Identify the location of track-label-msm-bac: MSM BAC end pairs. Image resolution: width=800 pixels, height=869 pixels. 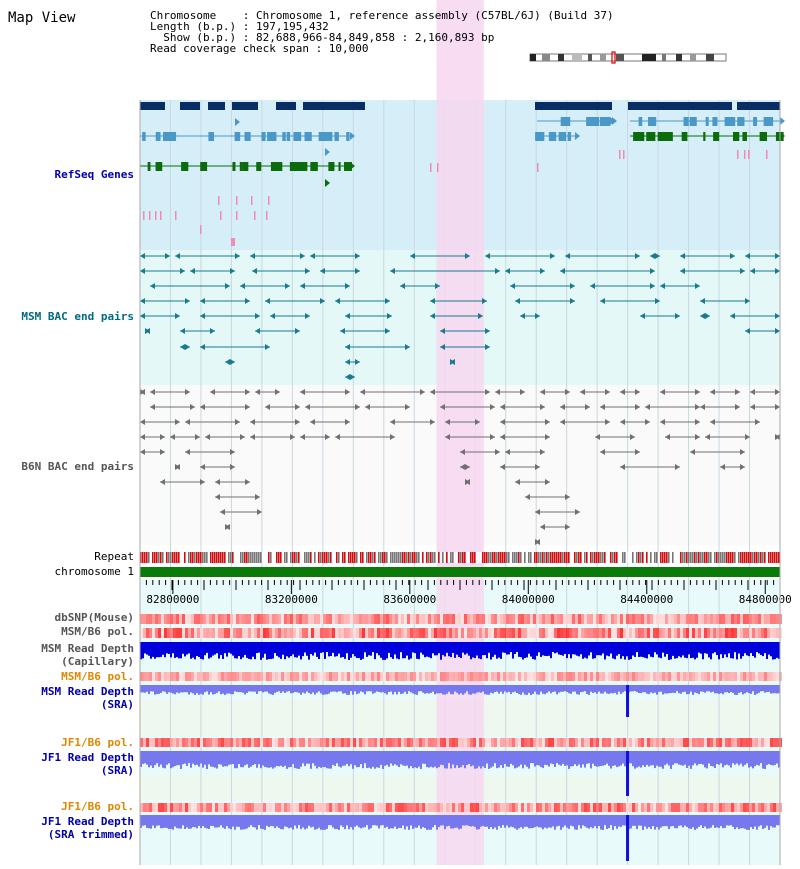
(77, 316).